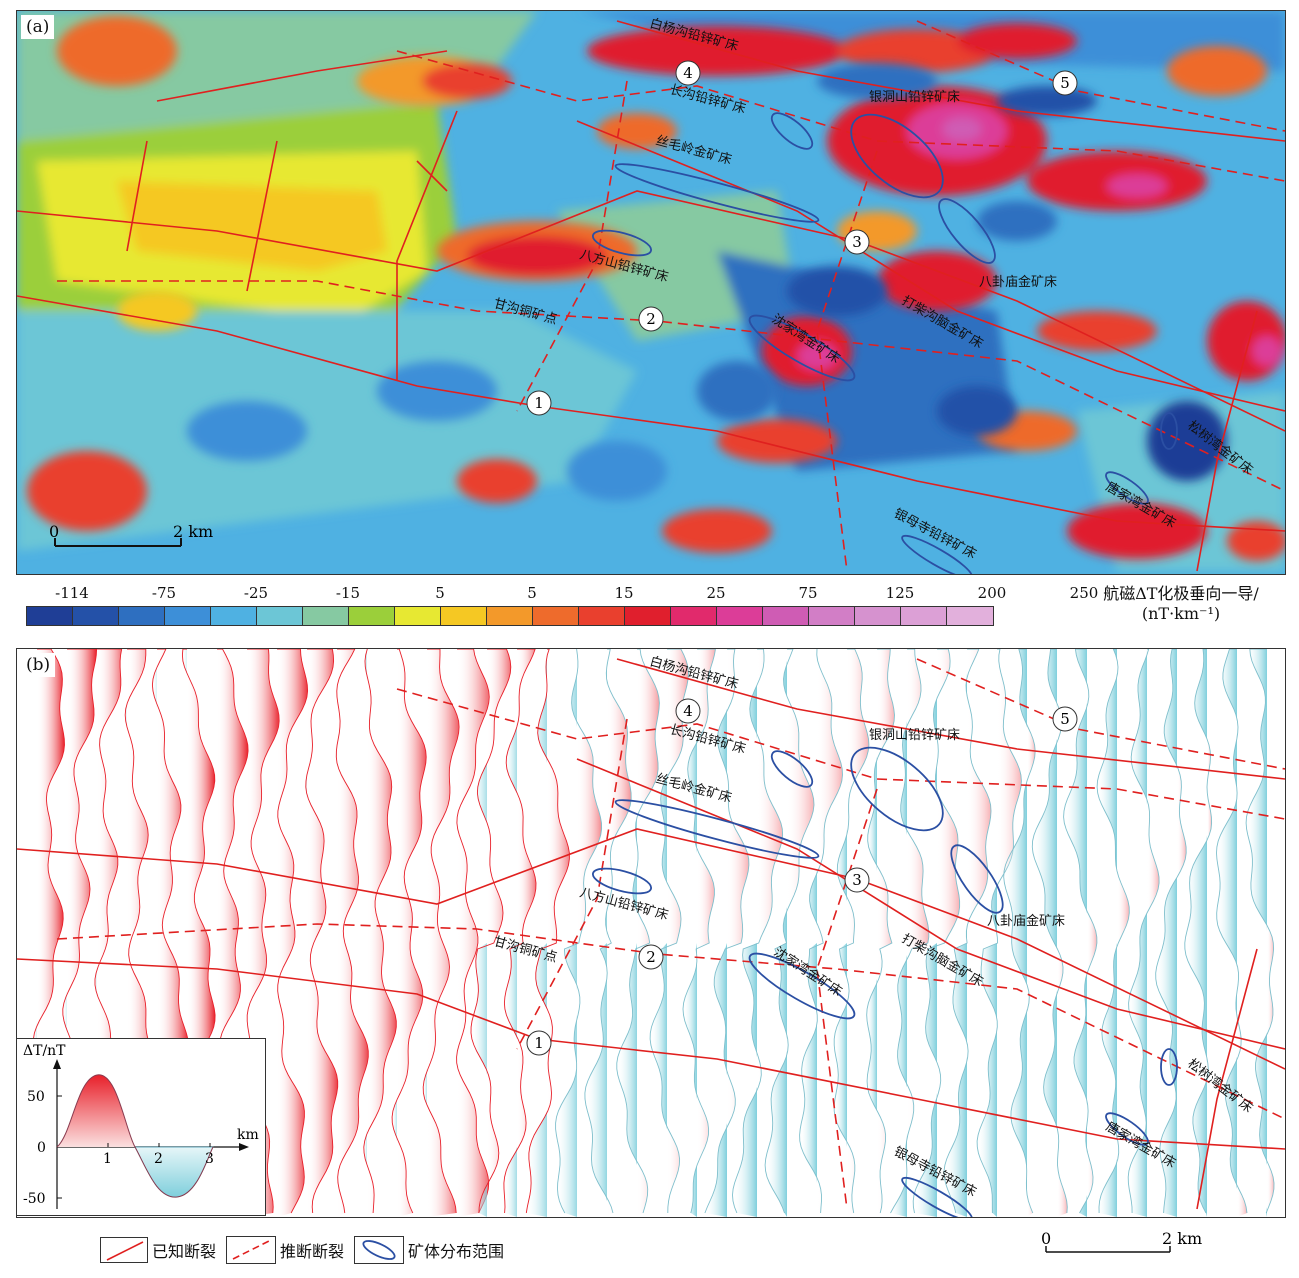  What do you see at coordinates (440, 593) in the screenshot?
I see `color-scale-tick: 5` at bounding box center [440, 593].